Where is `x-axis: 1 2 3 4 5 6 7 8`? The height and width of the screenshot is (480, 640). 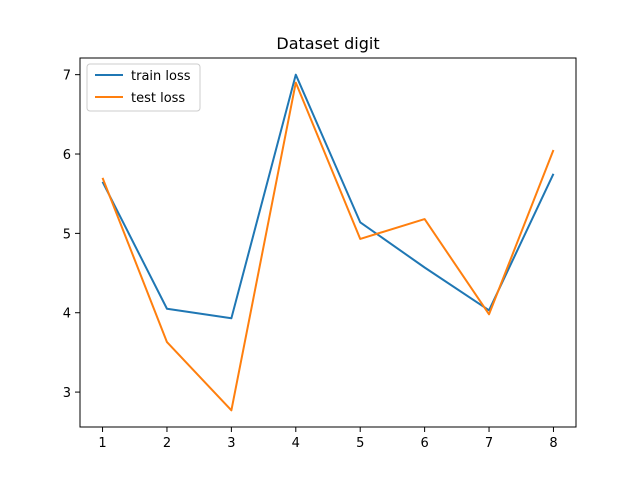 x-axis: 1 2 3 4 5 6 7 8 is located at coordinates (328, 439).